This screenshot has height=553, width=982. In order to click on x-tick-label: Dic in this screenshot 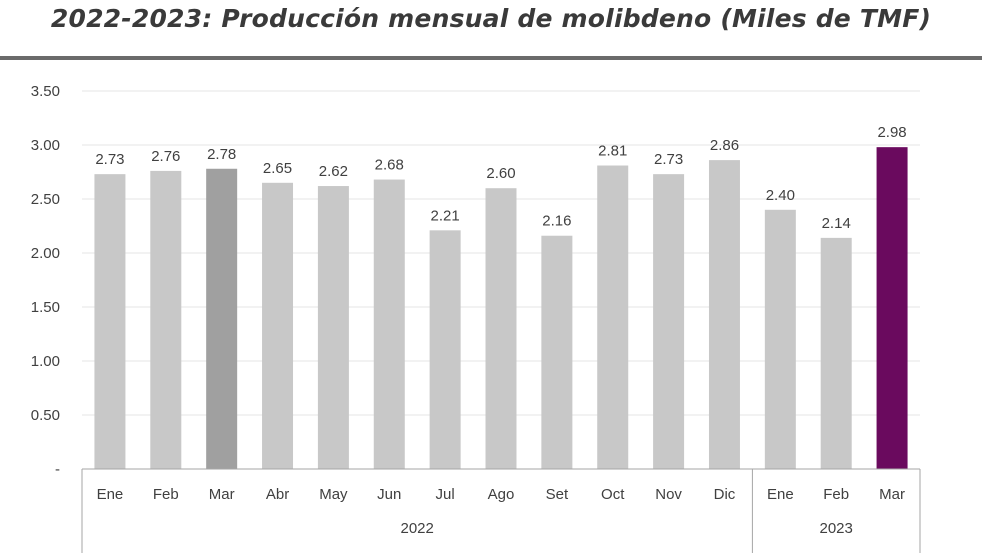, I will do `click(725, 494)`.